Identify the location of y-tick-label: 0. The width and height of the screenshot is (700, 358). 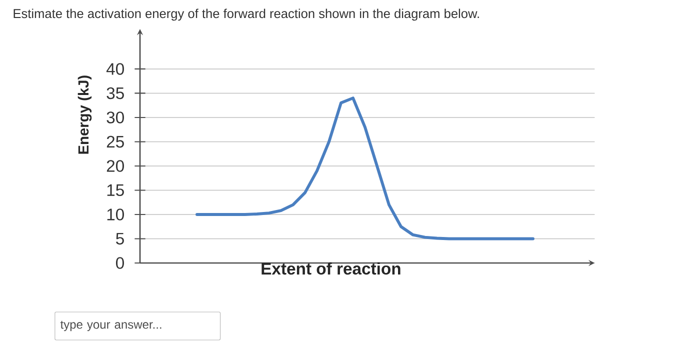
(120, 263).